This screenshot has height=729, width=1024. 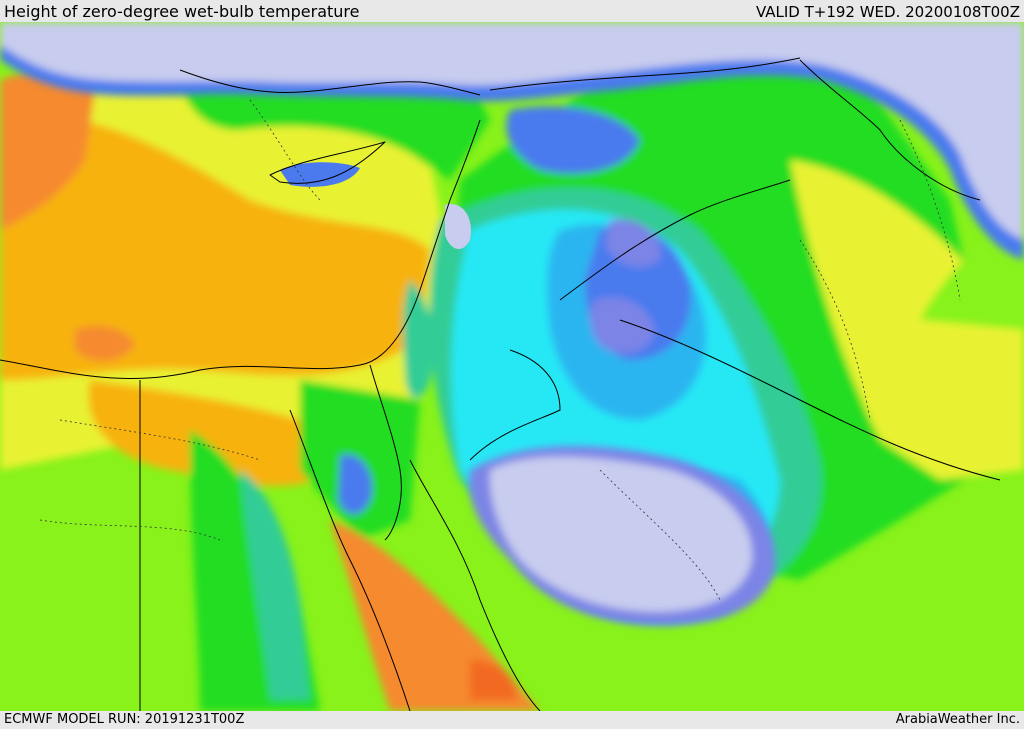 What do you see at coordinates (573, 140) in the screenshot?
I see `field-blue-north` at bounding box center [573, 140].